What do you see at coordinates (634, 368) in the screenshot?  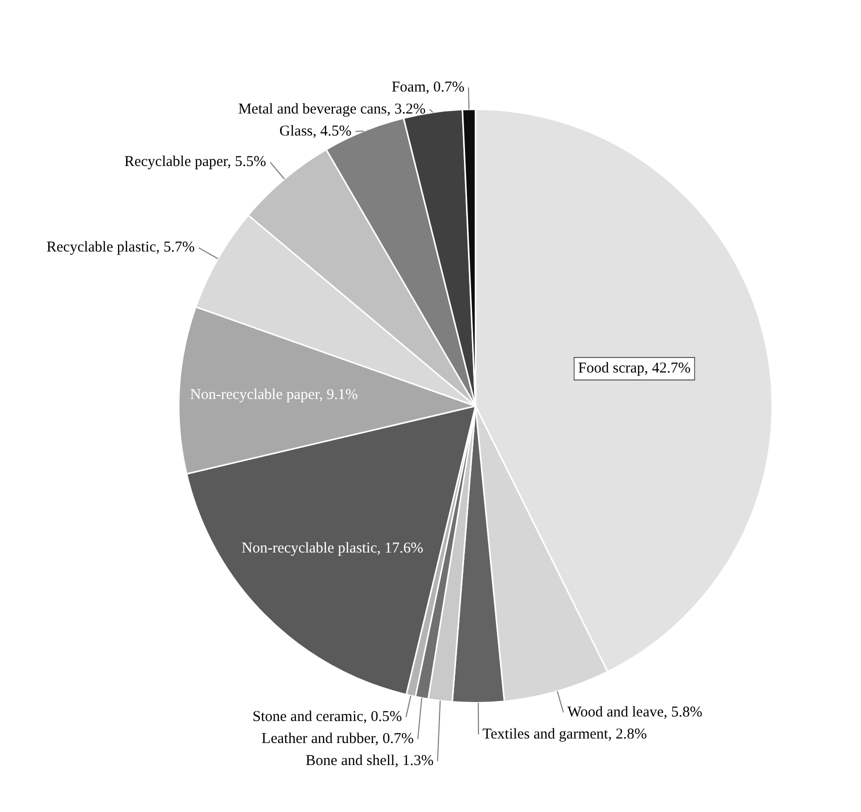 I see `slice-label: Food scrap, 42.7%` at bounding box center [634, 368].